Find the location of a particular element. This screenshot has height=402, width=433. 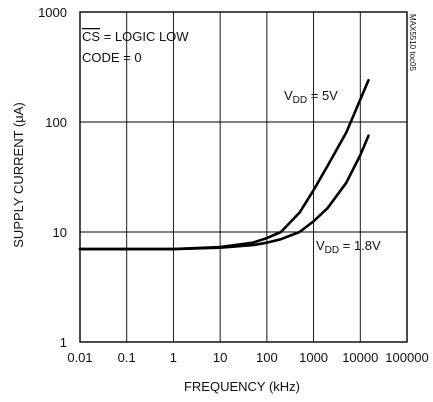

y-tick-label: 1000 is located at coordinates (52, 12).